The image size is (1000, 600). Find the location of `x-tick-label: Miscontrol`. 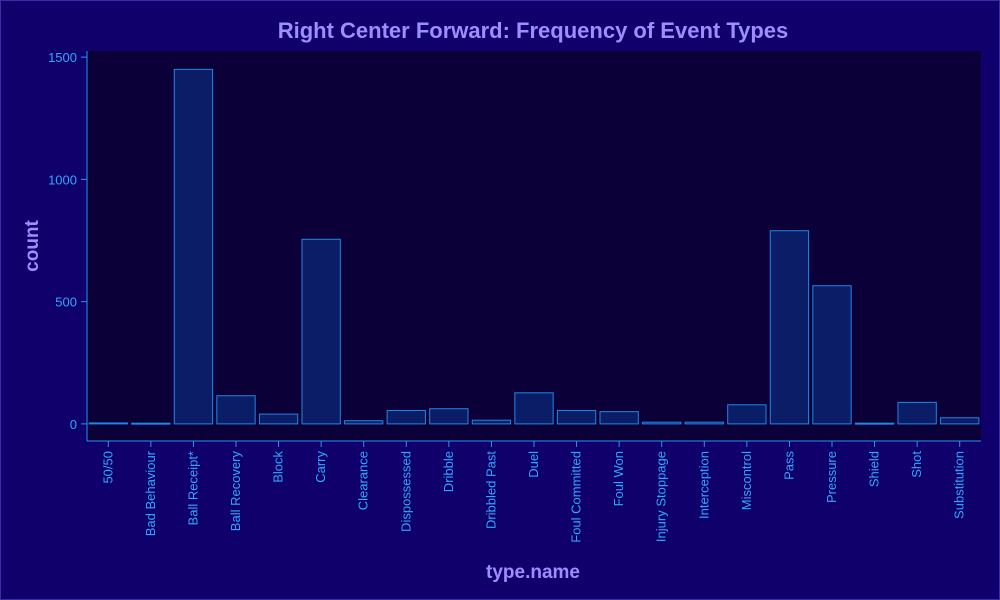

x-tick-label: Miscontrol is located at coordinates (746, 480).